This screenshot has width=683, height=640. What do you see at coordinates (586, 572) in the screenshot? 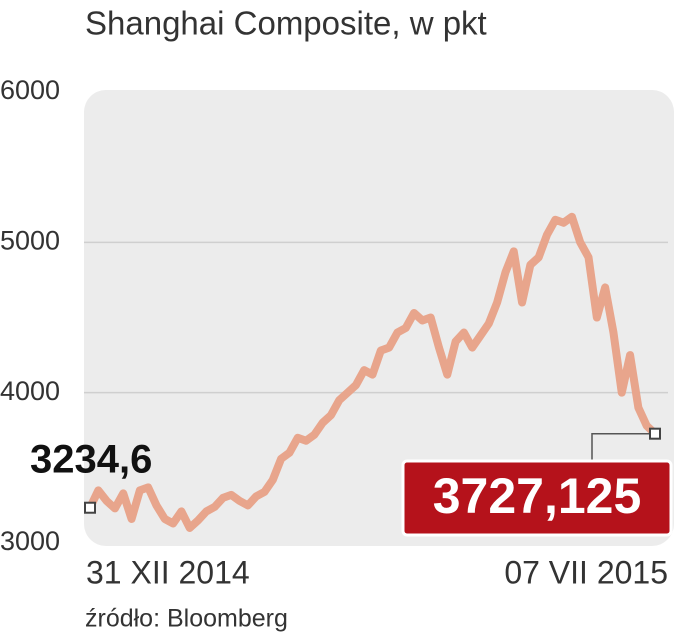
I see `x-tick-label: 07 VII 2015` at bounding box center [586, 572].